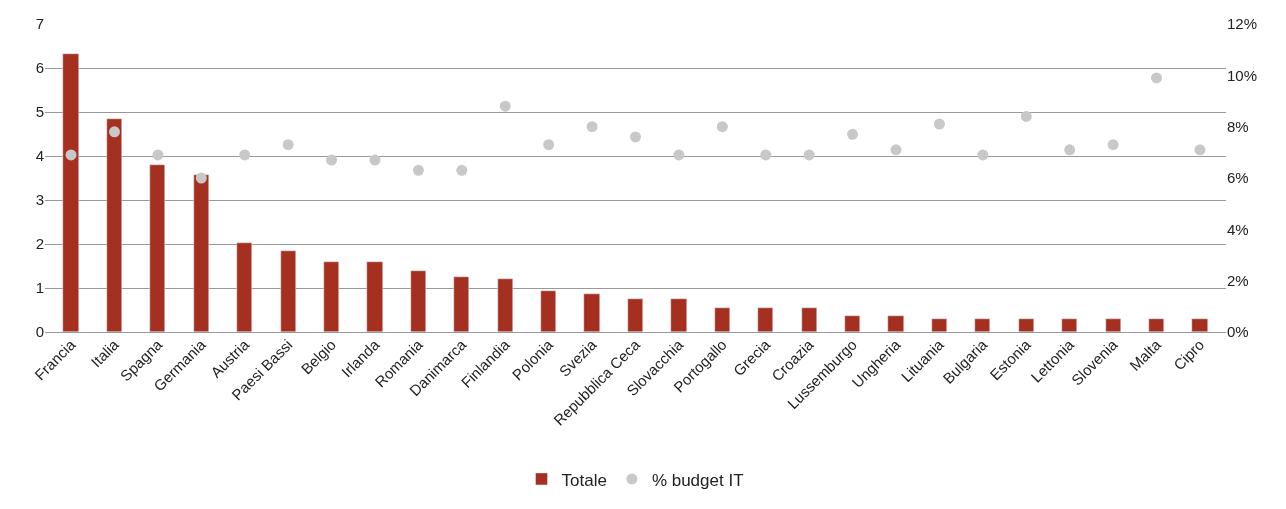  I want to click on y-tick-label: 3, so click(39, 200).